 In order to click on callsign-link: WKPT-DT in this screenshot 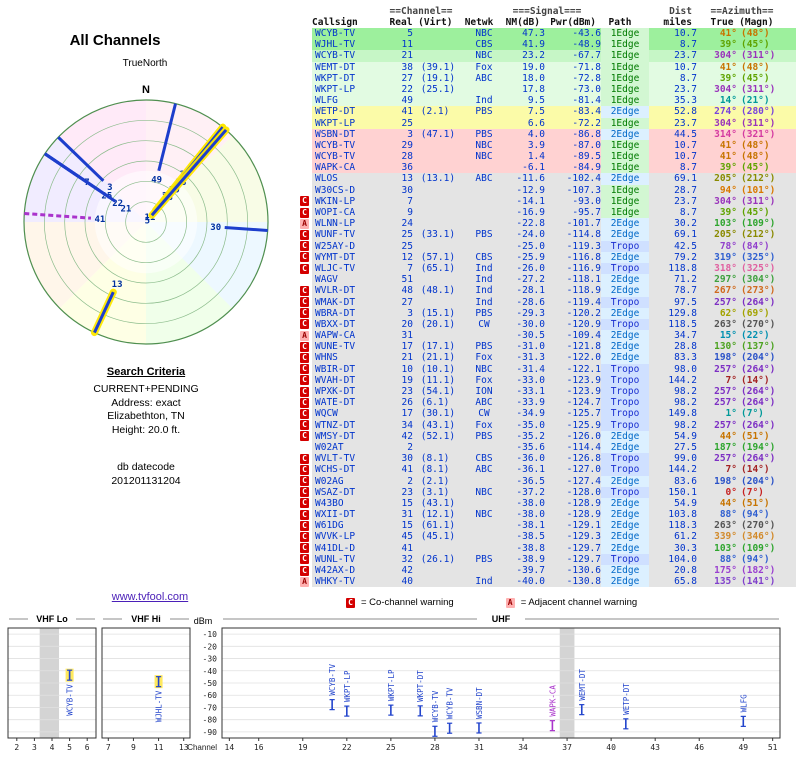, I will do `click(335, 78)`.